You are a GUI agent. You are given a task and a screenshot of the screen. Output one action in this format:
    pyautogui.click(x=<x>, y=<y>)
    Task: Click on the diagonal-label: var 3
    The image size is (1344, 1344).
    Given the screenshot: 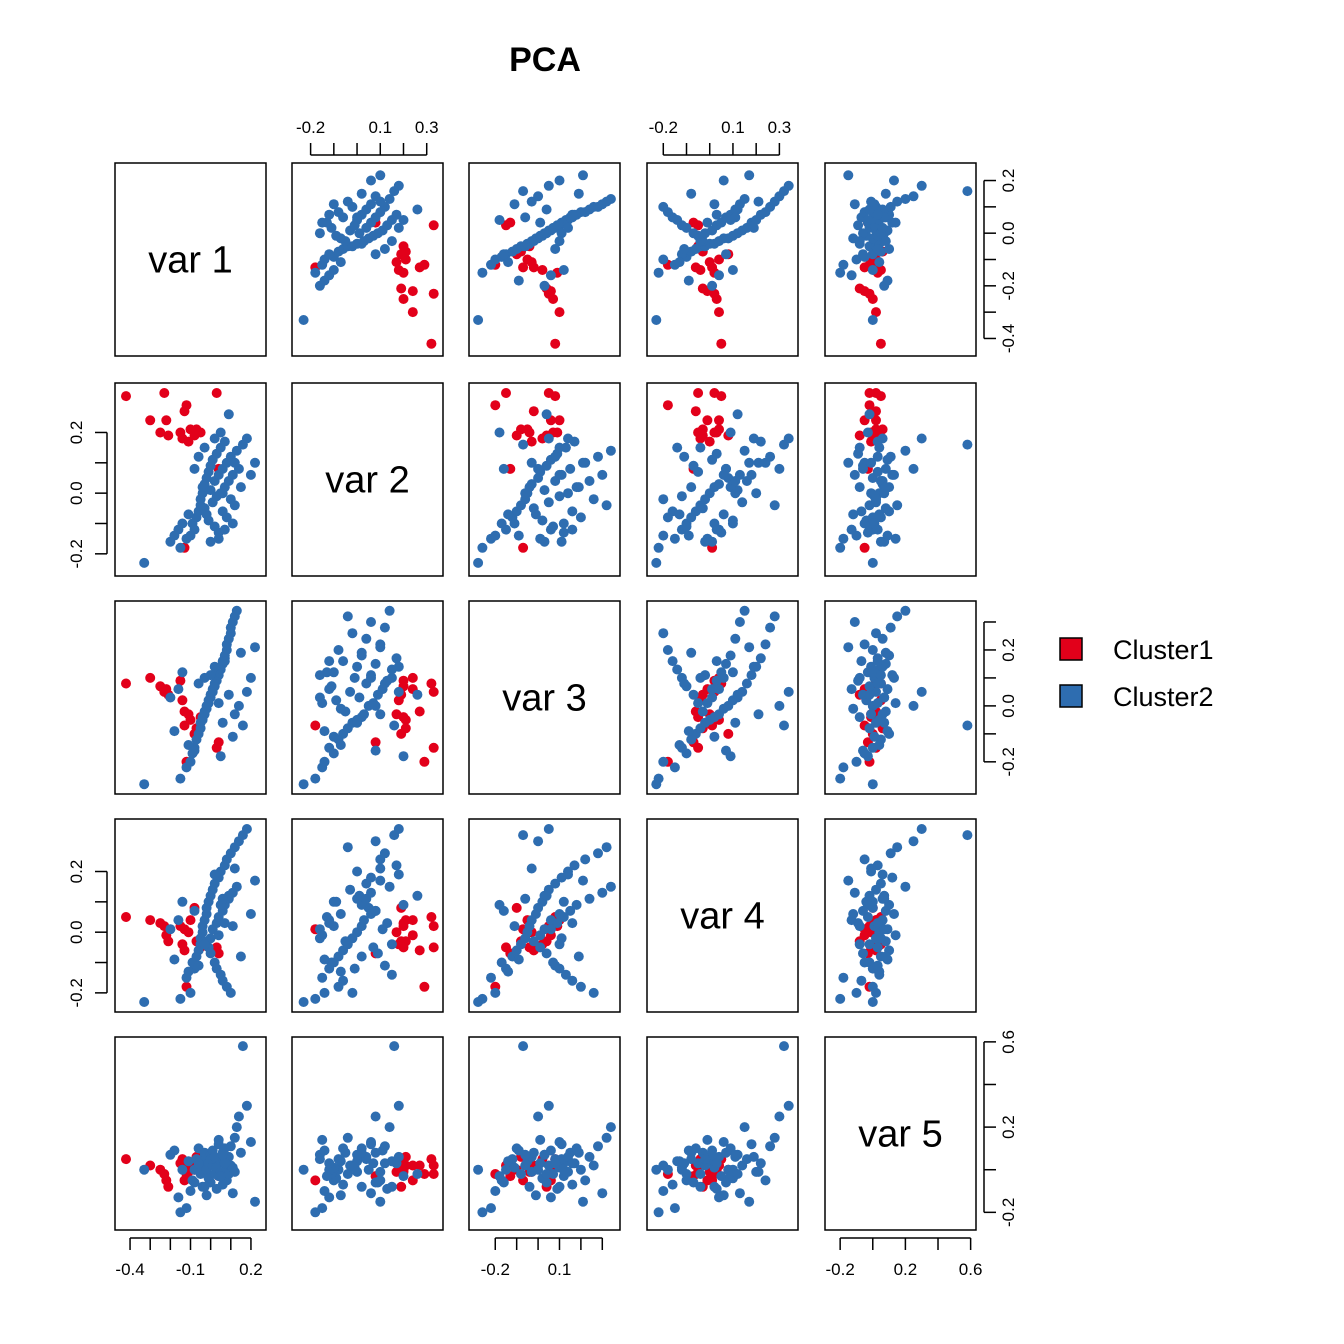 What is the action you would take?
    pyautogui.click(x=544, y=699)
    